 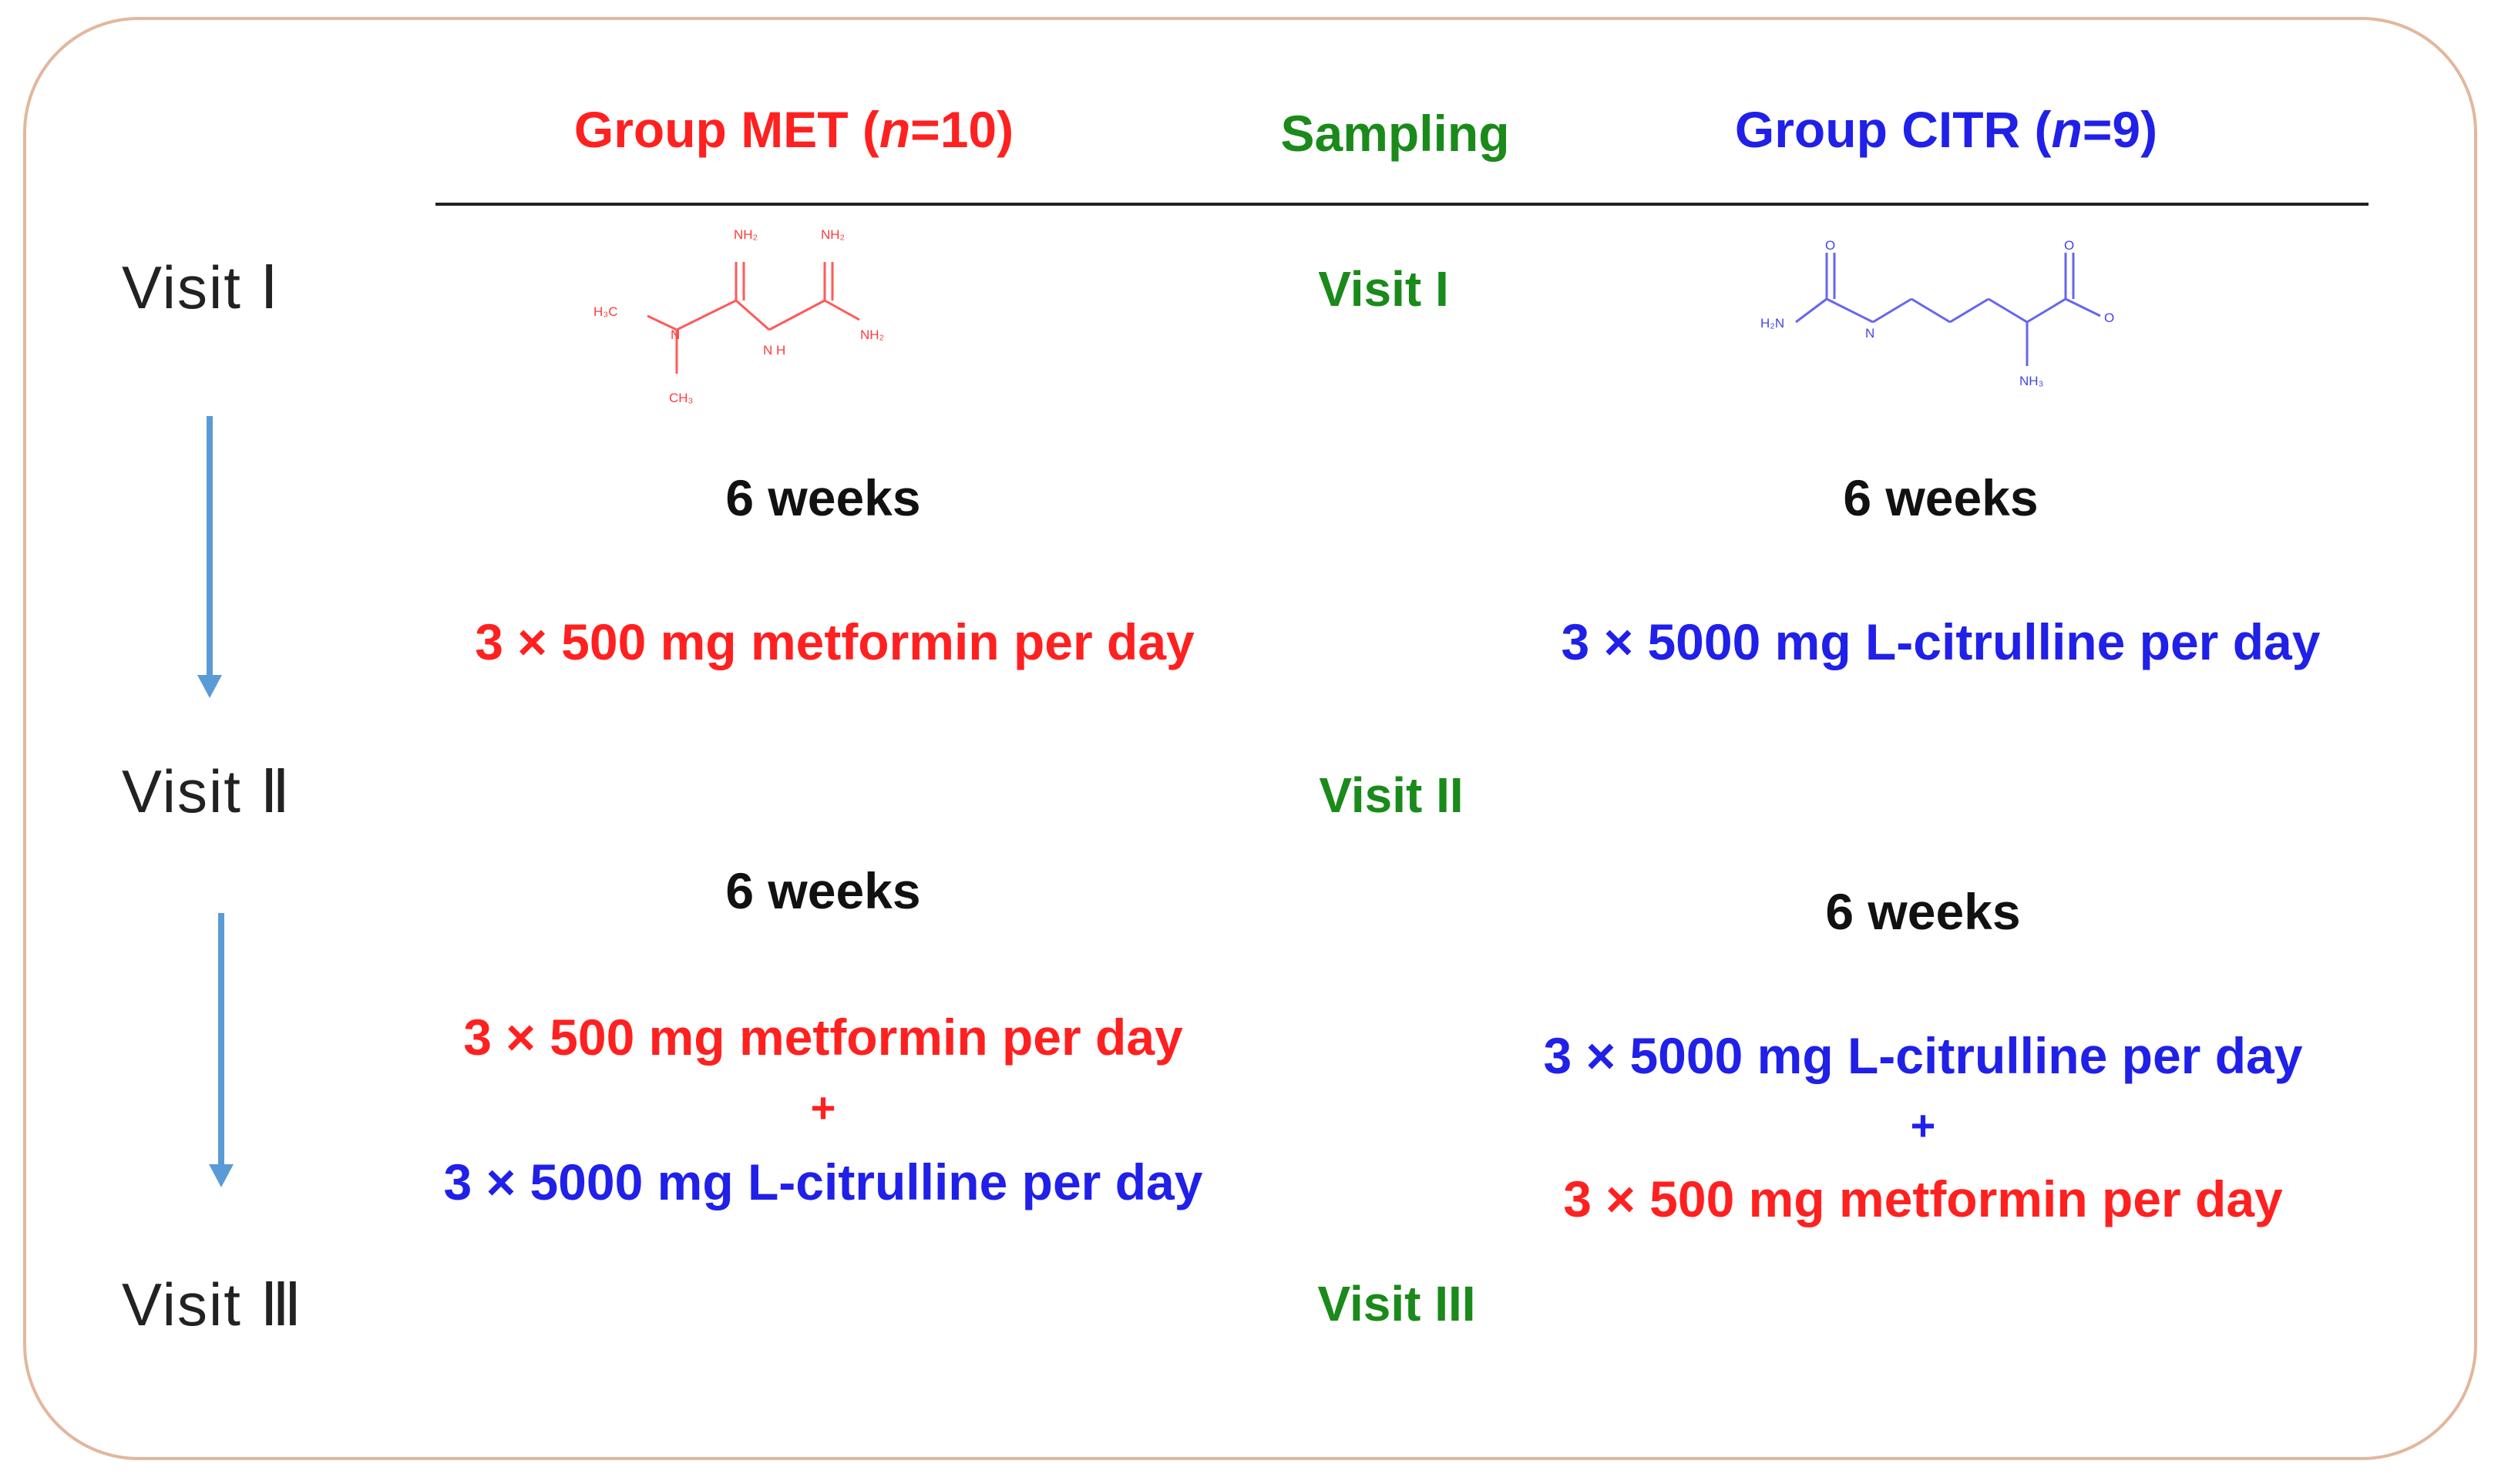 What do you see at coordinates (1941, 497) in the screenshot?
I see `citr-period1-weeks: 6 weeks` at bounding box center [1941, 497].